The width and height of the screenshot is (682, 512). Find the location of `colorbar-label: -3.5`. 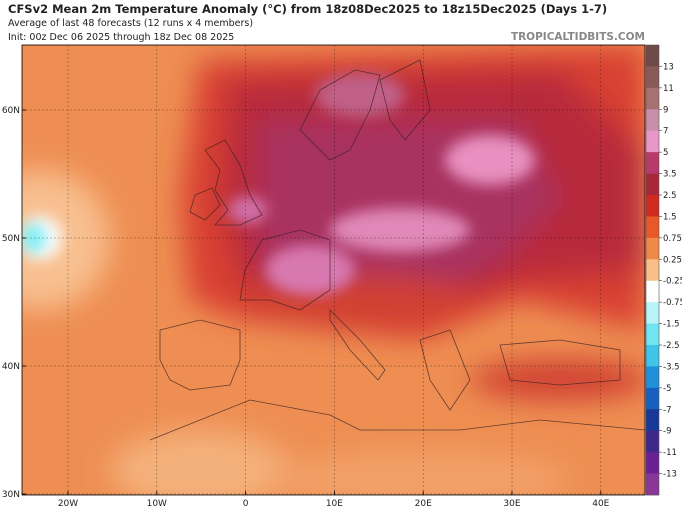

colorbar-label: -3.5 is located at coordinates (671, 367).